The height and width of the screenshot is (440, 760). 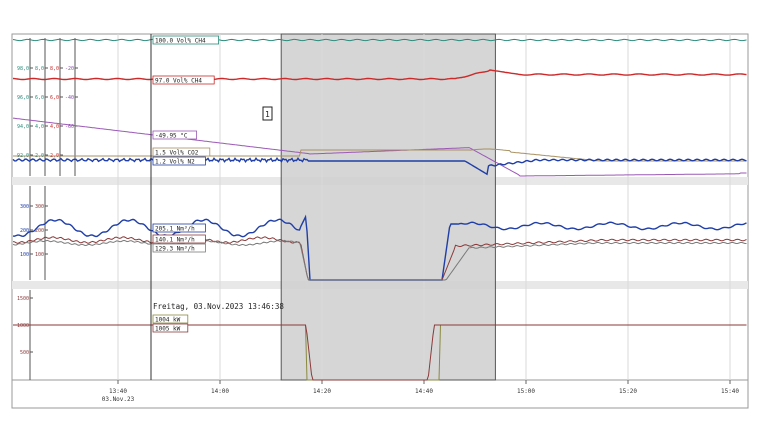 I want to click on series-label-ch4: 97.0 Vol% CH4, so click(x=183, y=80).